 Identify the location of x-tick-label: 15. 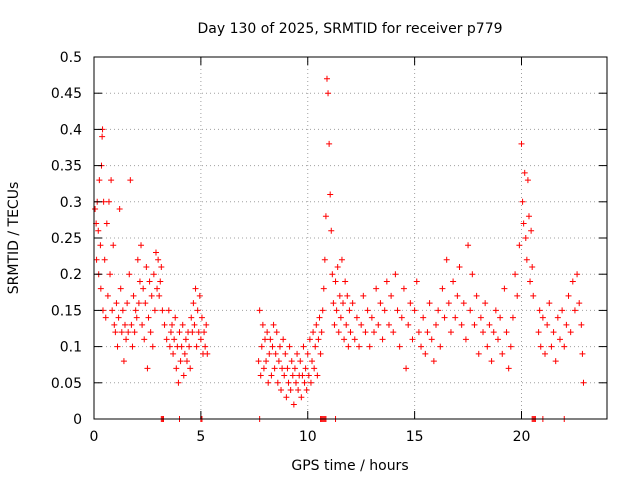
(415, 437).